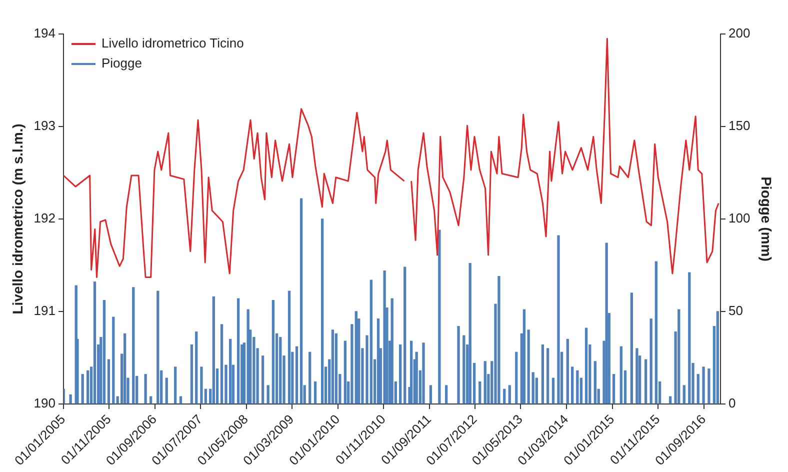 This screenshot has width=788, height=472. Describe the element at coordinates (121, 63) in the screenshot. I see `legend-label: Piogge` at that location.